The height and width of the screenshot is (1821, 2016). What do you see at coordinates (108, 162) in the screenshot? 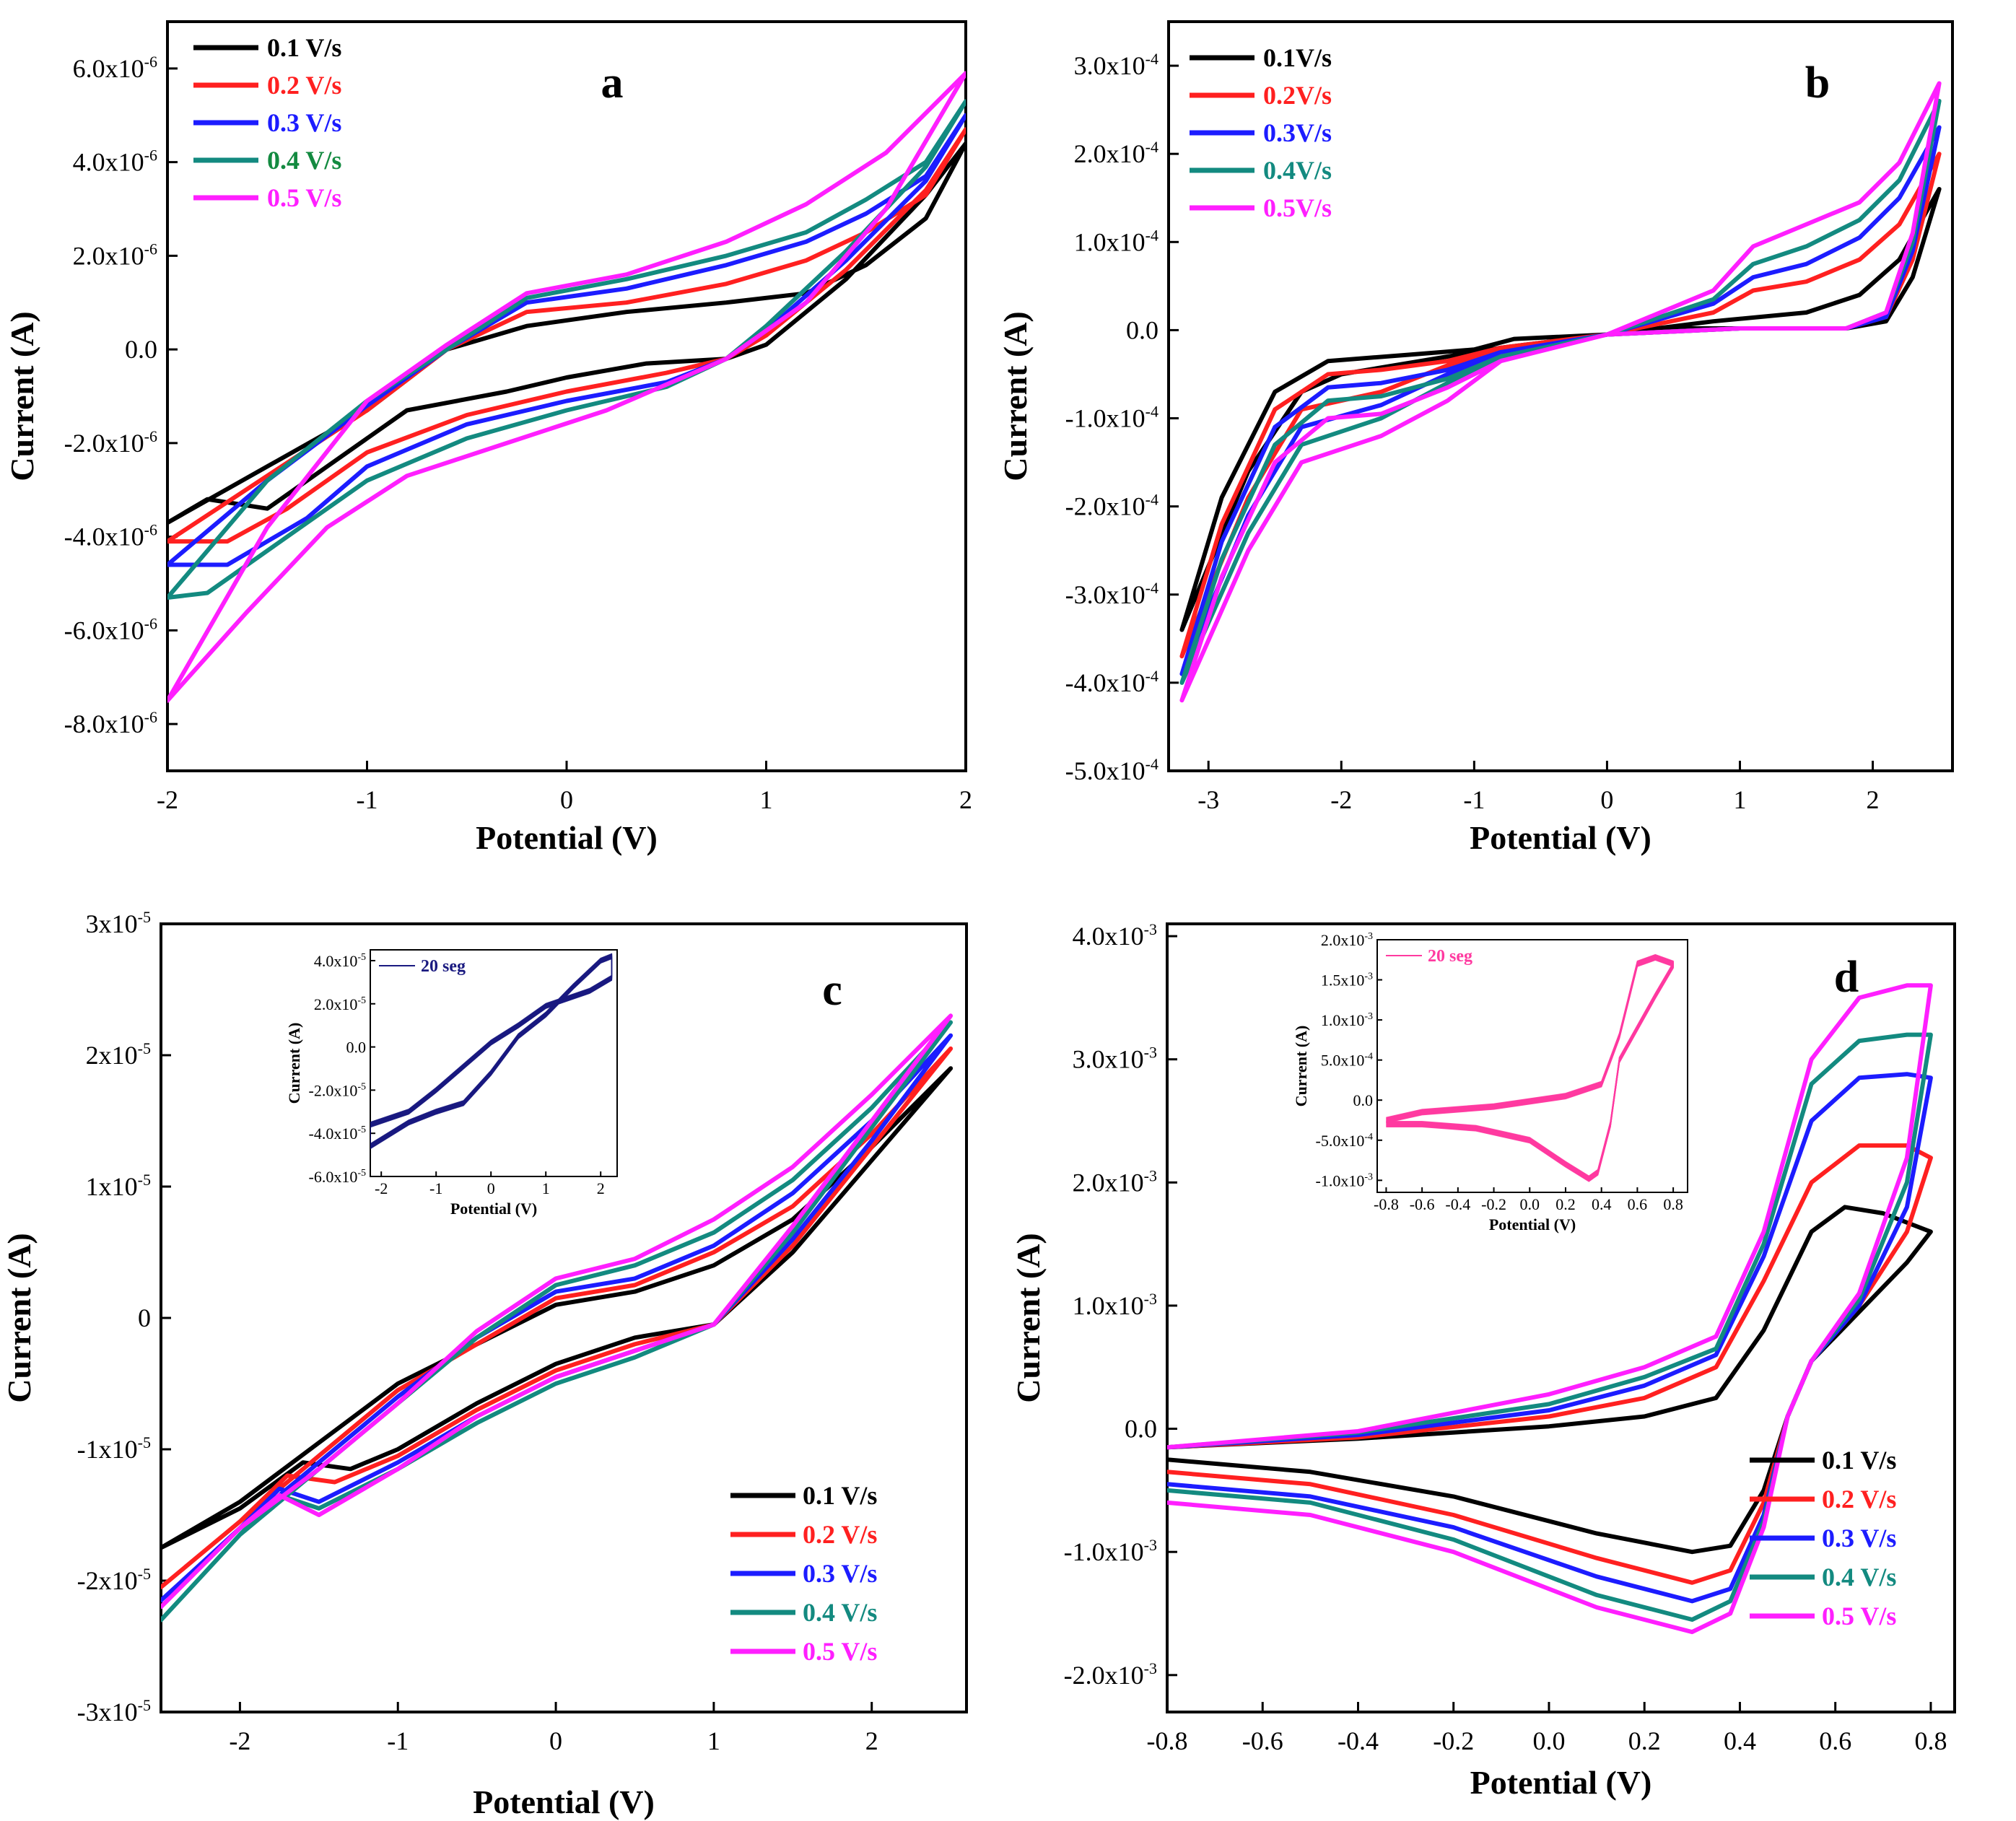
I see `y-tick-label-mantissa: 4.0x10` at bounding box center [108, 162].